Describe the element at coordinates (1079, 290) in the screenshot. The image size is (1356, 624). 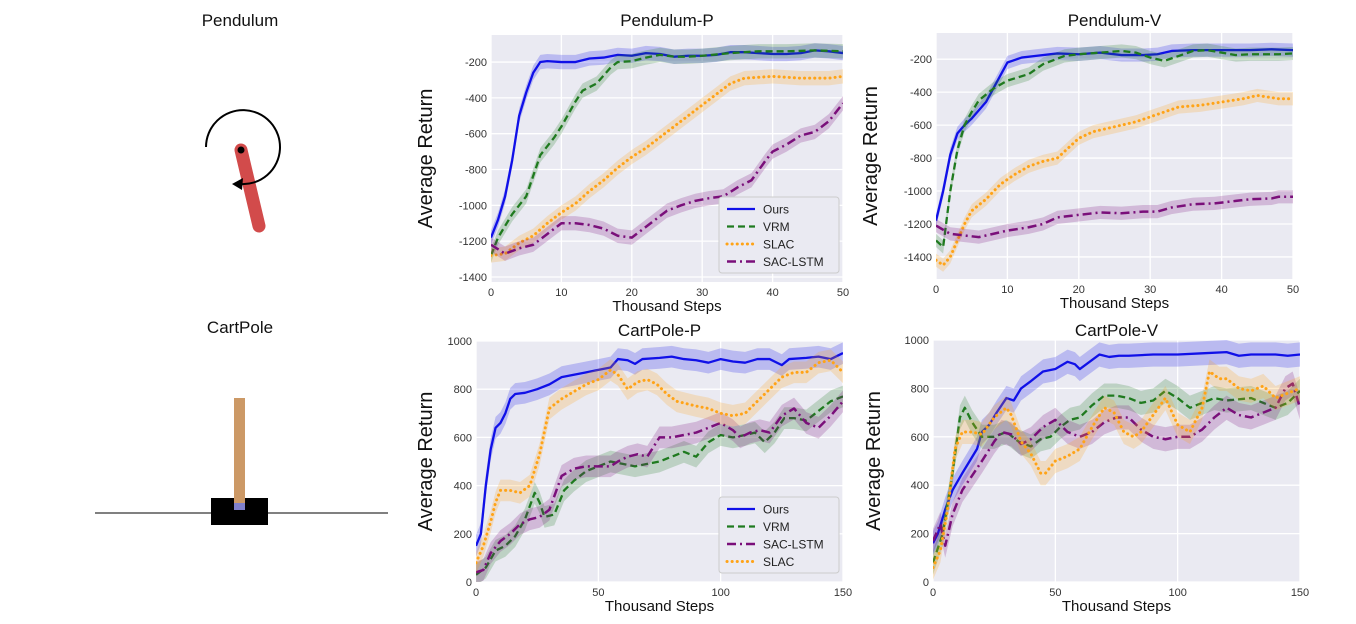
I see `x-tick-label: 20` at that location.